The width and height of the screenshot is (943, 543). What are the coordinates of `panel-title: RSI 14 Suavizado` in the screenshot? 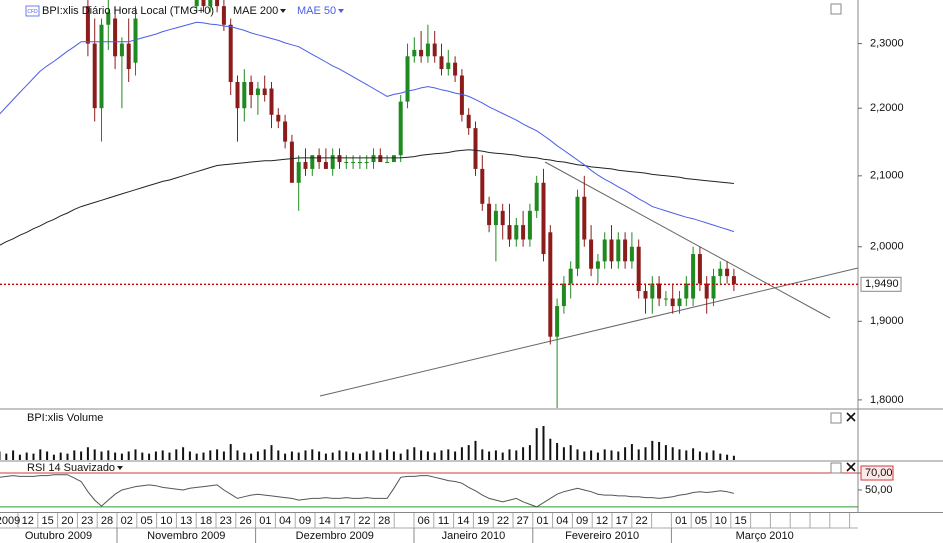 It's located at (71, 468).